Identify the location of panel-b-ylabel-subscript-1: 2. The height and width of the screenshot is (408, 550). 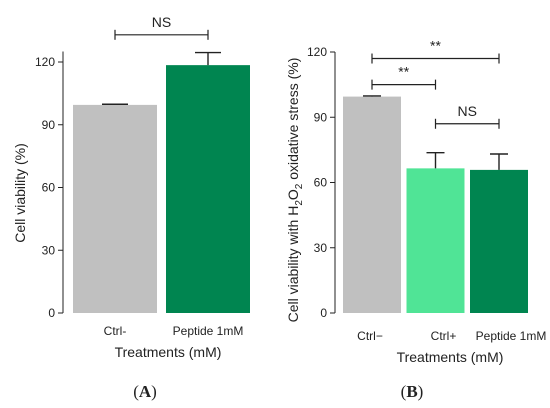
(299, 203).